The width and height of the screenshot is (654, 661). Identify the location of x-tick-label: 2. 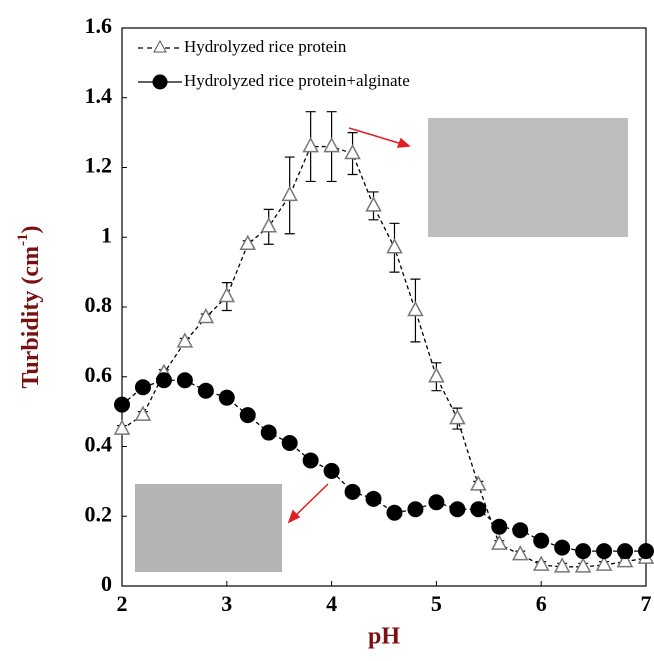
(122, 603).